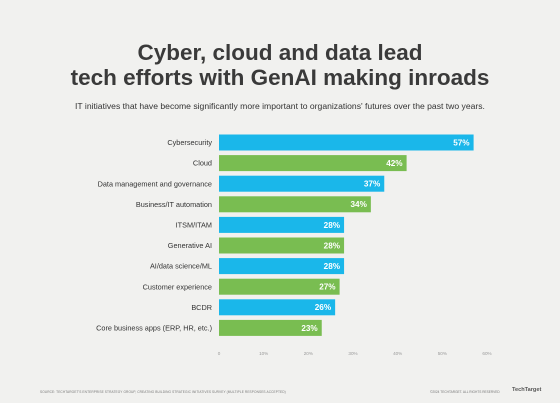 This screenshot has height=403, width=560. What do you see at coordinates (394, 163) in the screenshot?
I see `value-label-1: 42%` at bounding box center [394, 163].